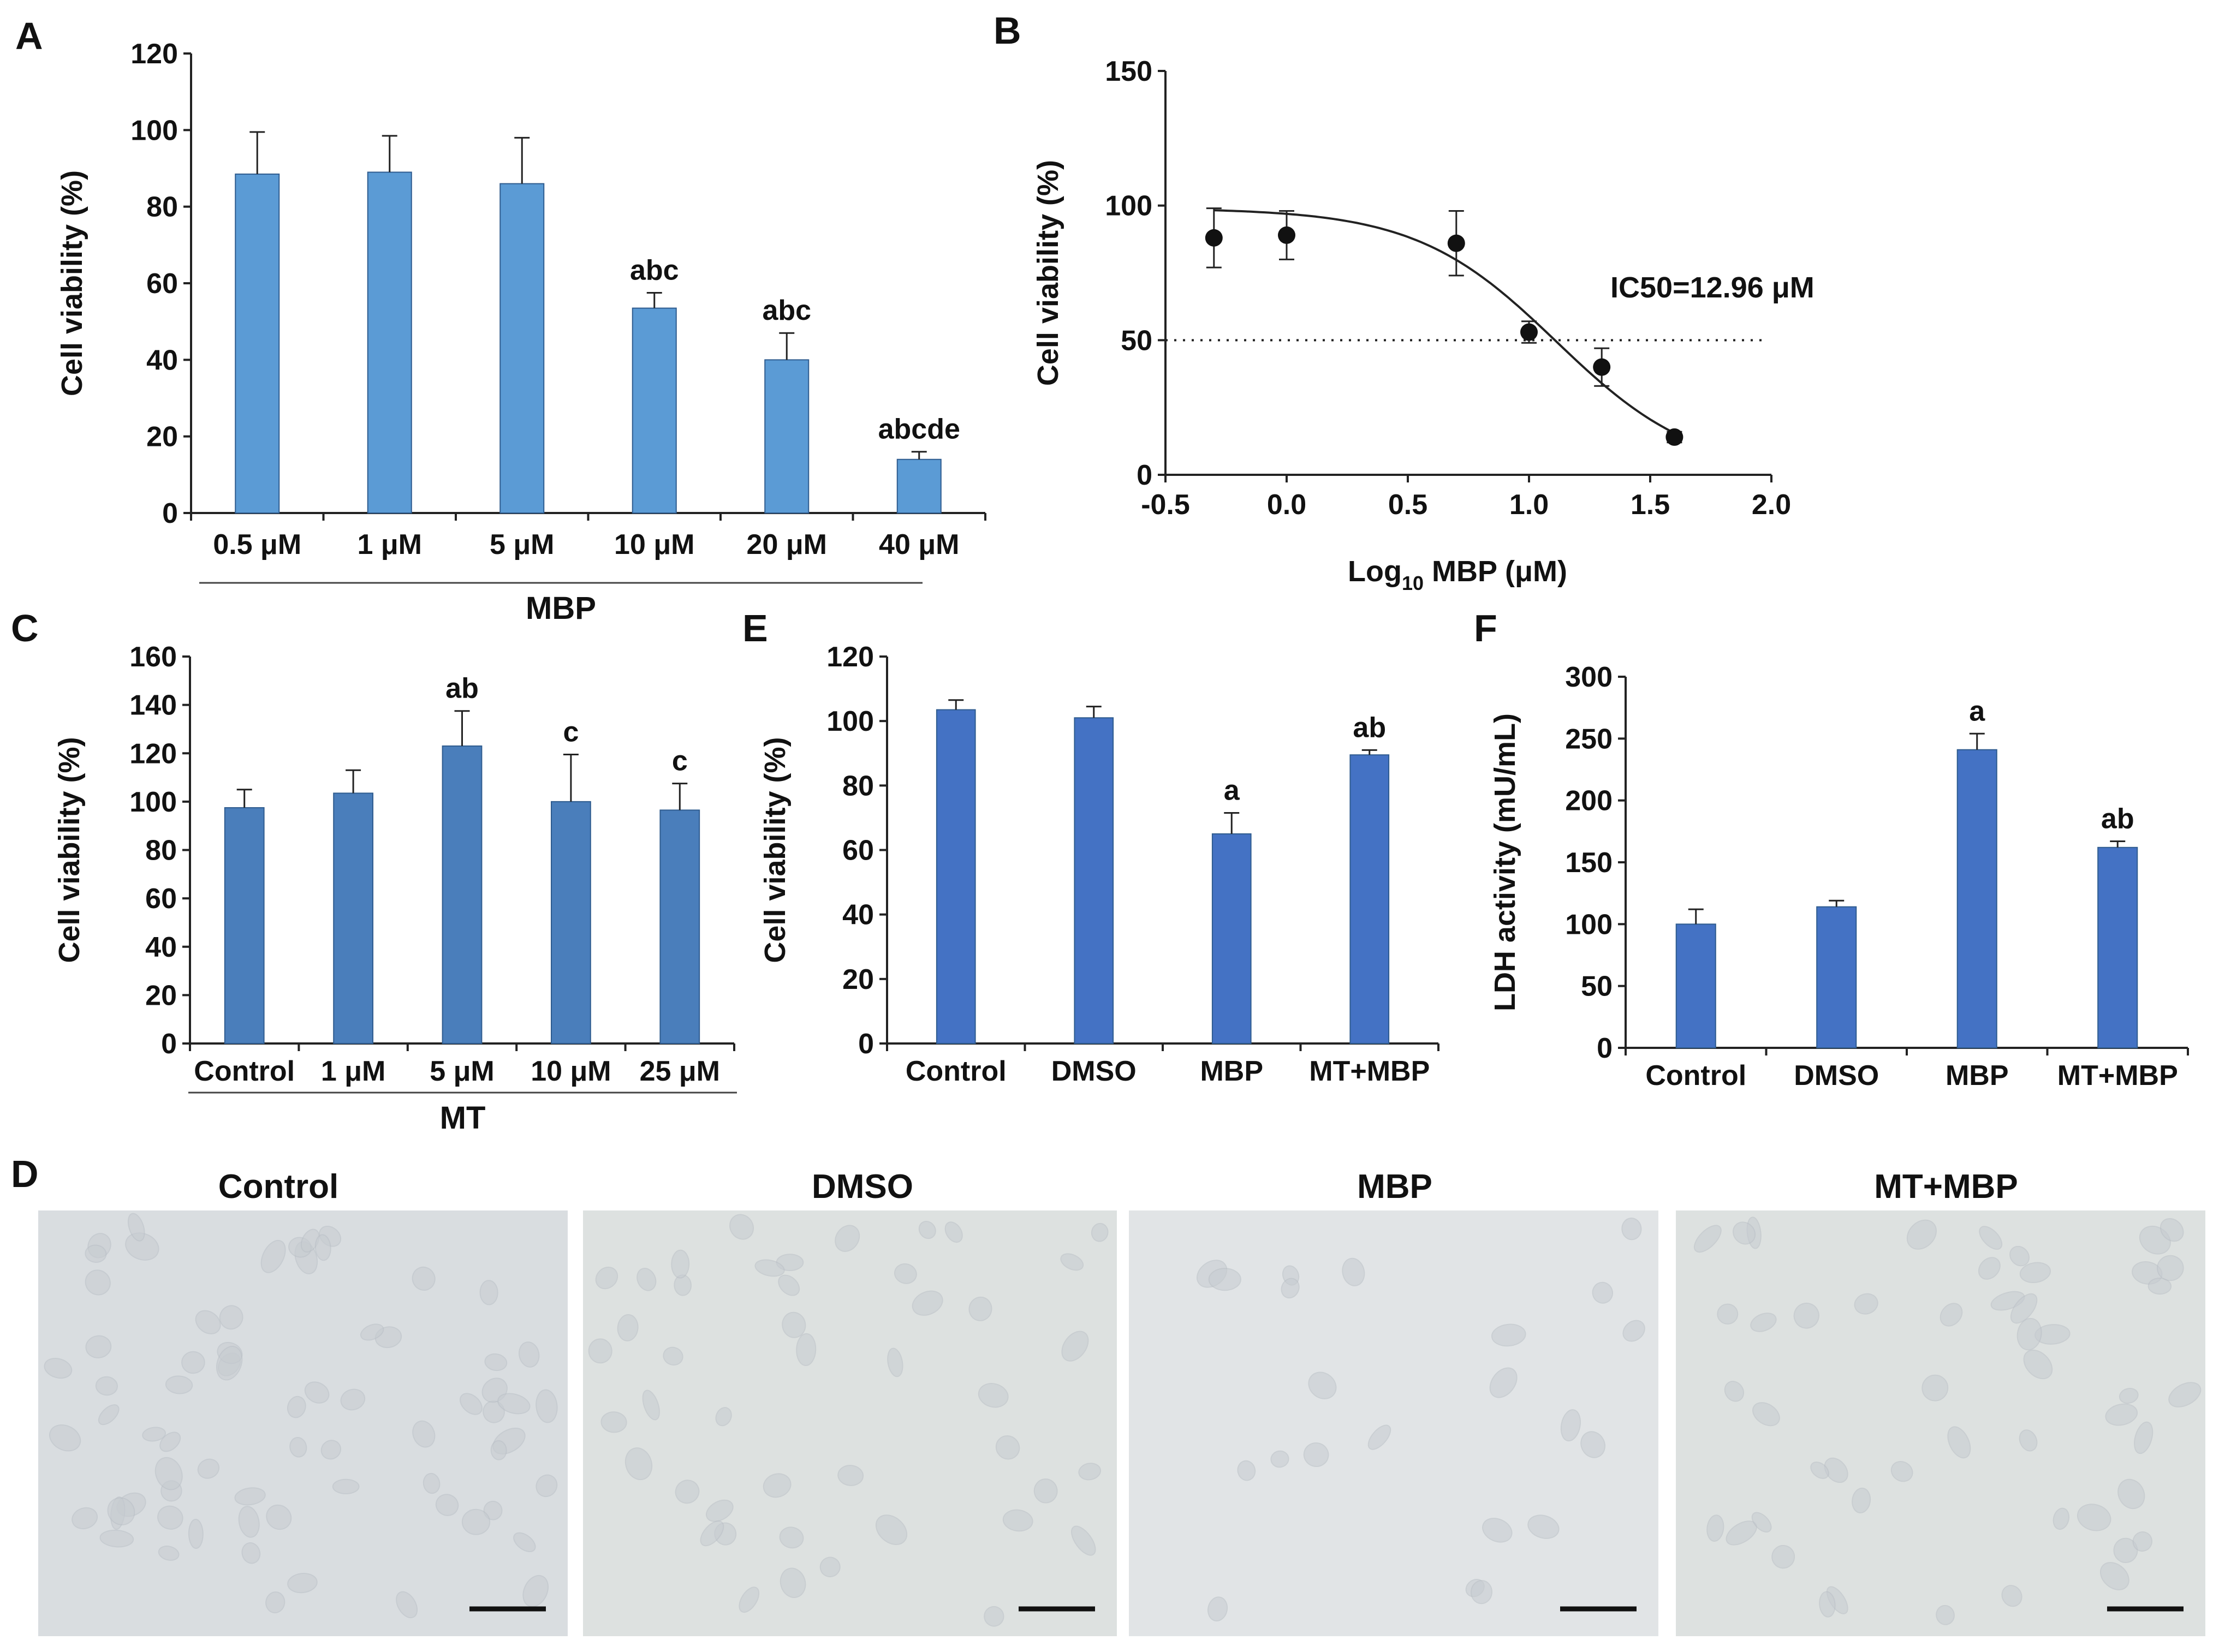 Image resolution: width=2219 pixels, height=1652 pixels. I want to click on panel-letter-a: A, so click(29, 36).